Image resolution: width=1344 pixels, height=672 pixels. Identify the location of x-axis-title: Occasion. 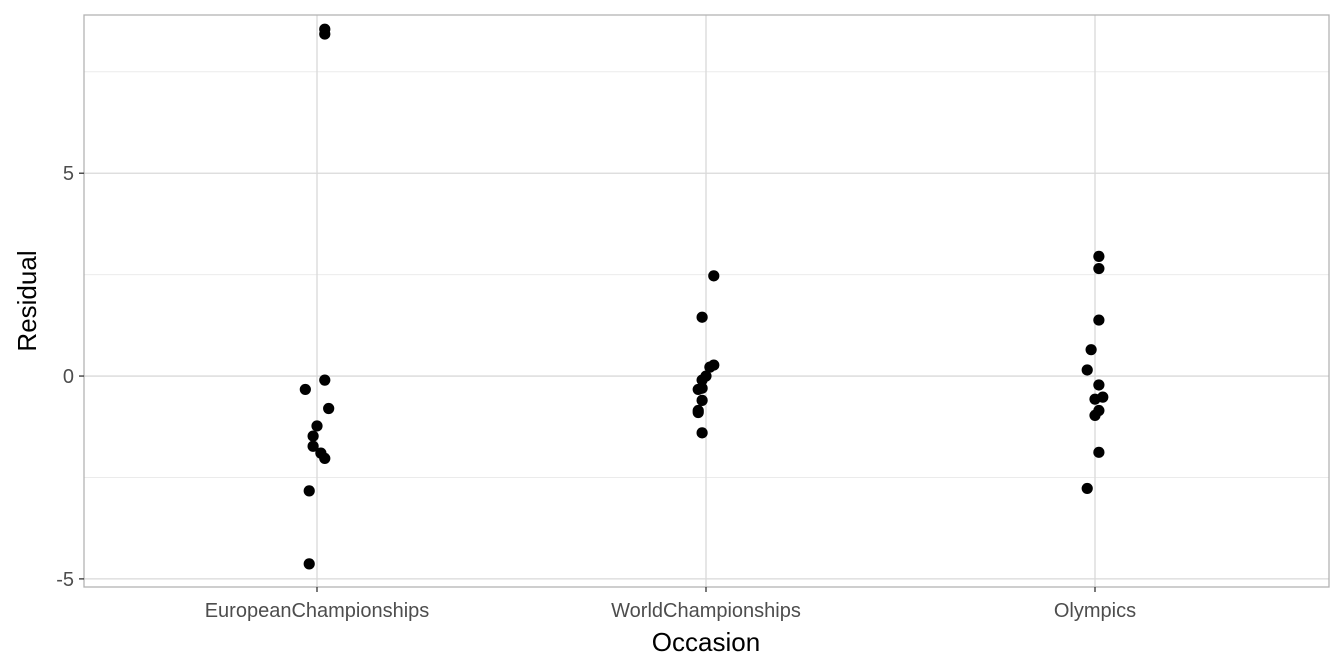
(706, 642).